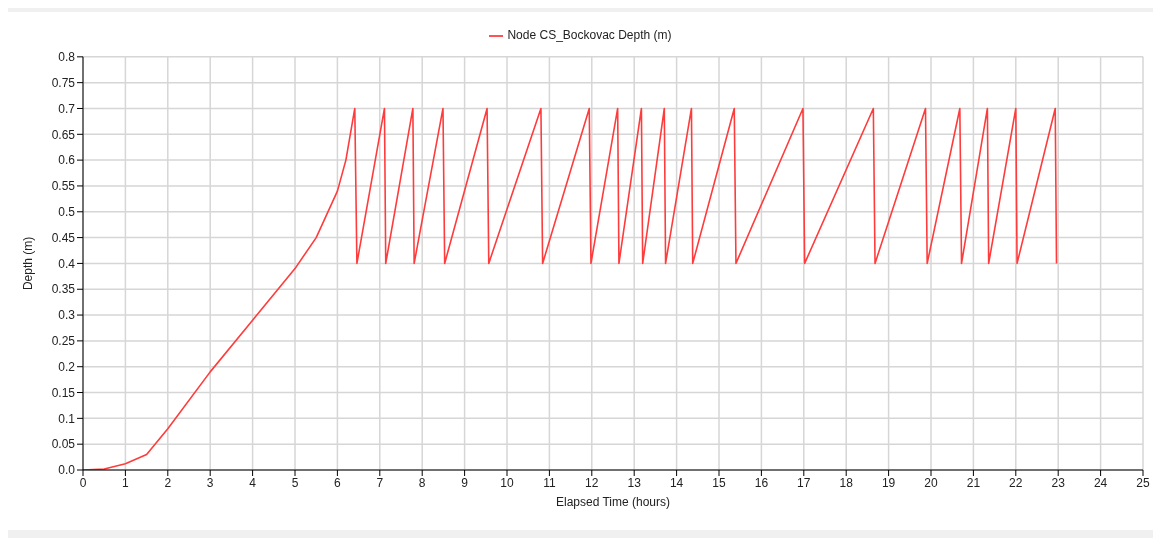  What do you see at coordinates (931, 482) in the screenshot?
I see `x-tick-label: 20` at bounding box center [931, 482].